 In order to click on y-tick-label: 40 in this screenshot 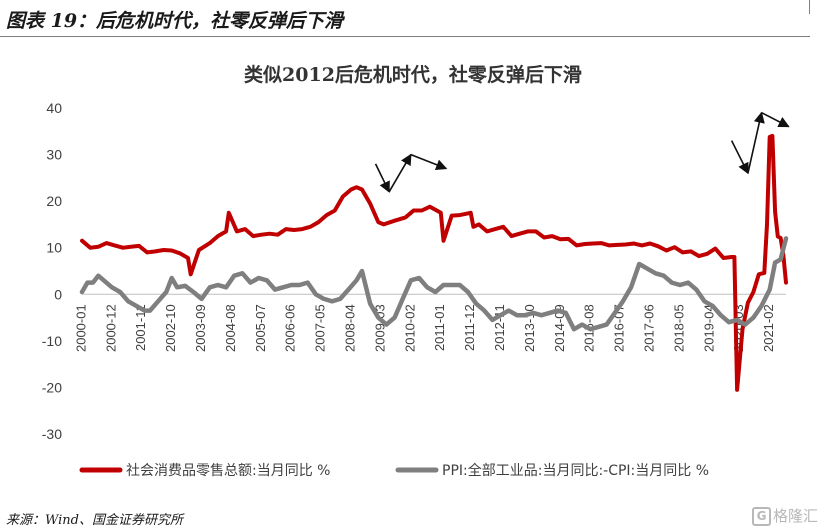, I will do `click(54, 108)`.